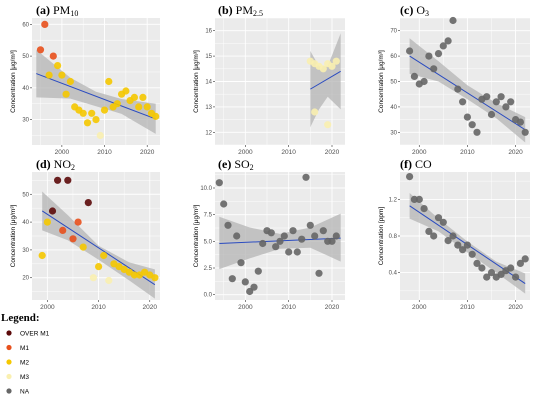 The height and width of the screenshot is (401, 550). I want to click on y-tick-label: 5.0, so click(208, 242).